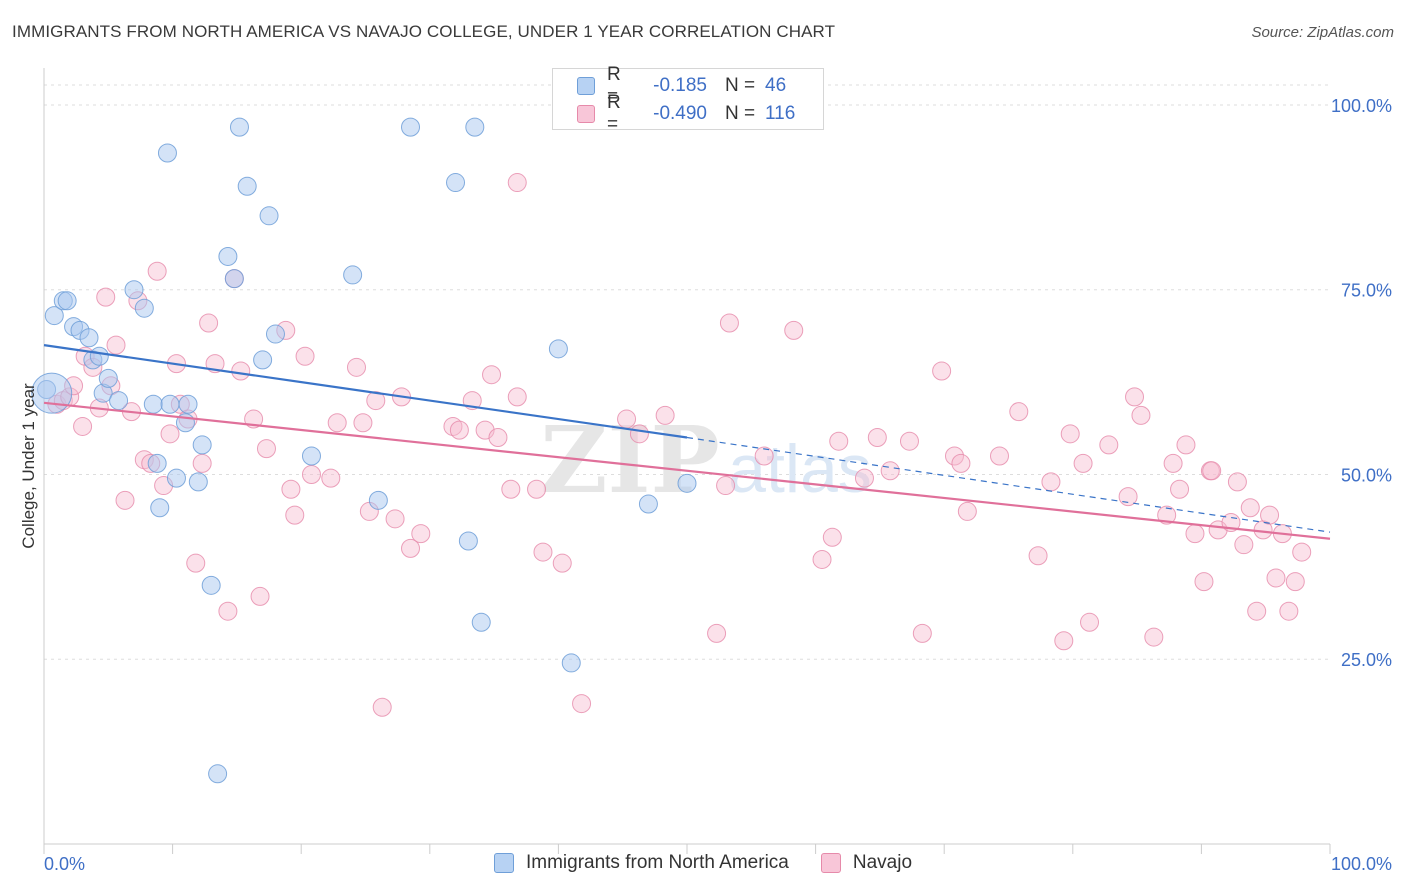 Image resolution: width=1406 pixels, height=892 pixels. Describe the element at coordinates (629, 460) in the screenshot. I see `watermark-zip: ZIP` at that location.